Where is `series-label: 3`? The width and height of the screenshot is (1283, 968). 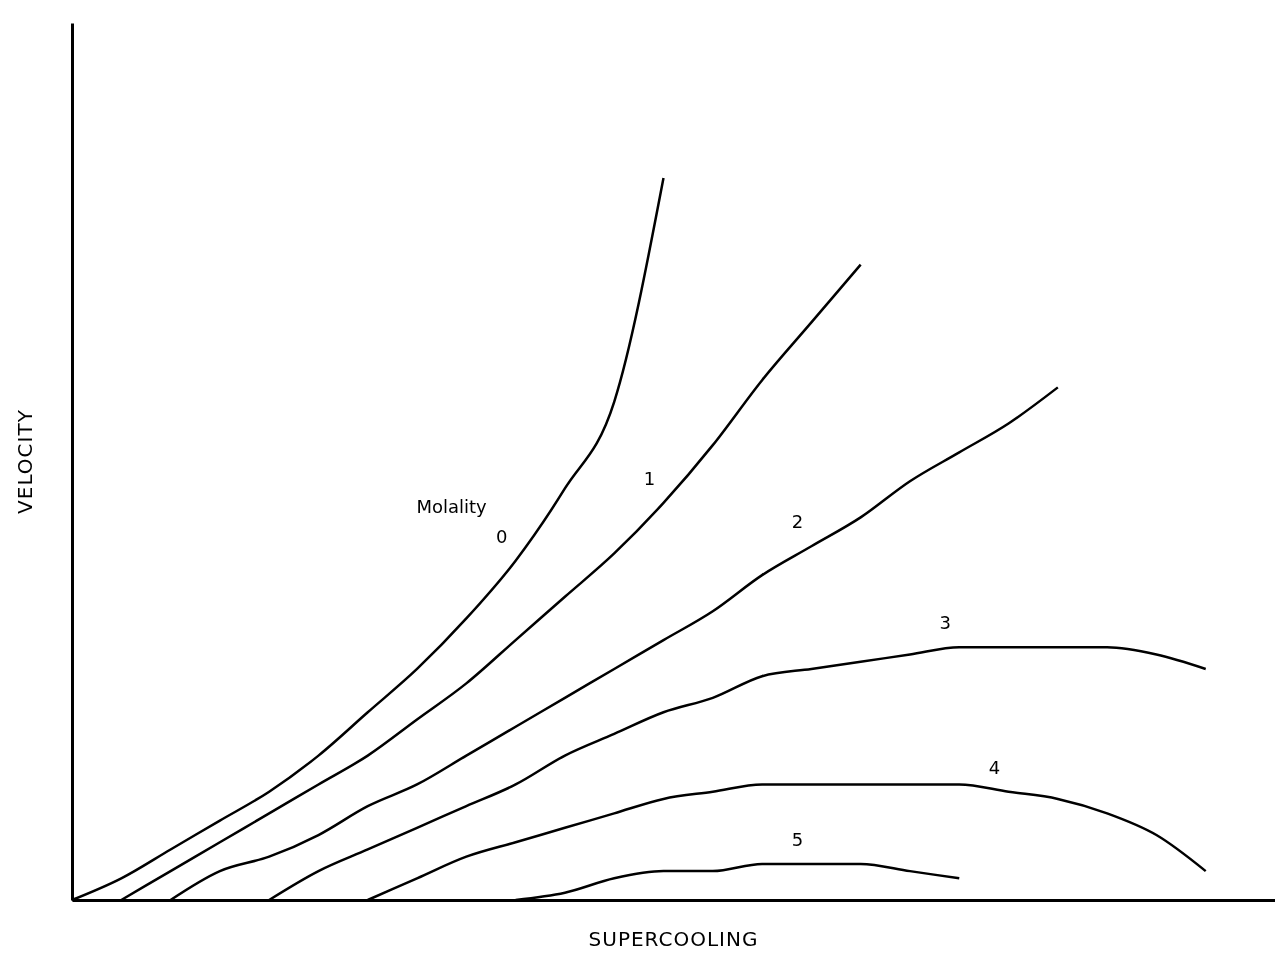 series-label: 3 is located at coordinates (945, 623).